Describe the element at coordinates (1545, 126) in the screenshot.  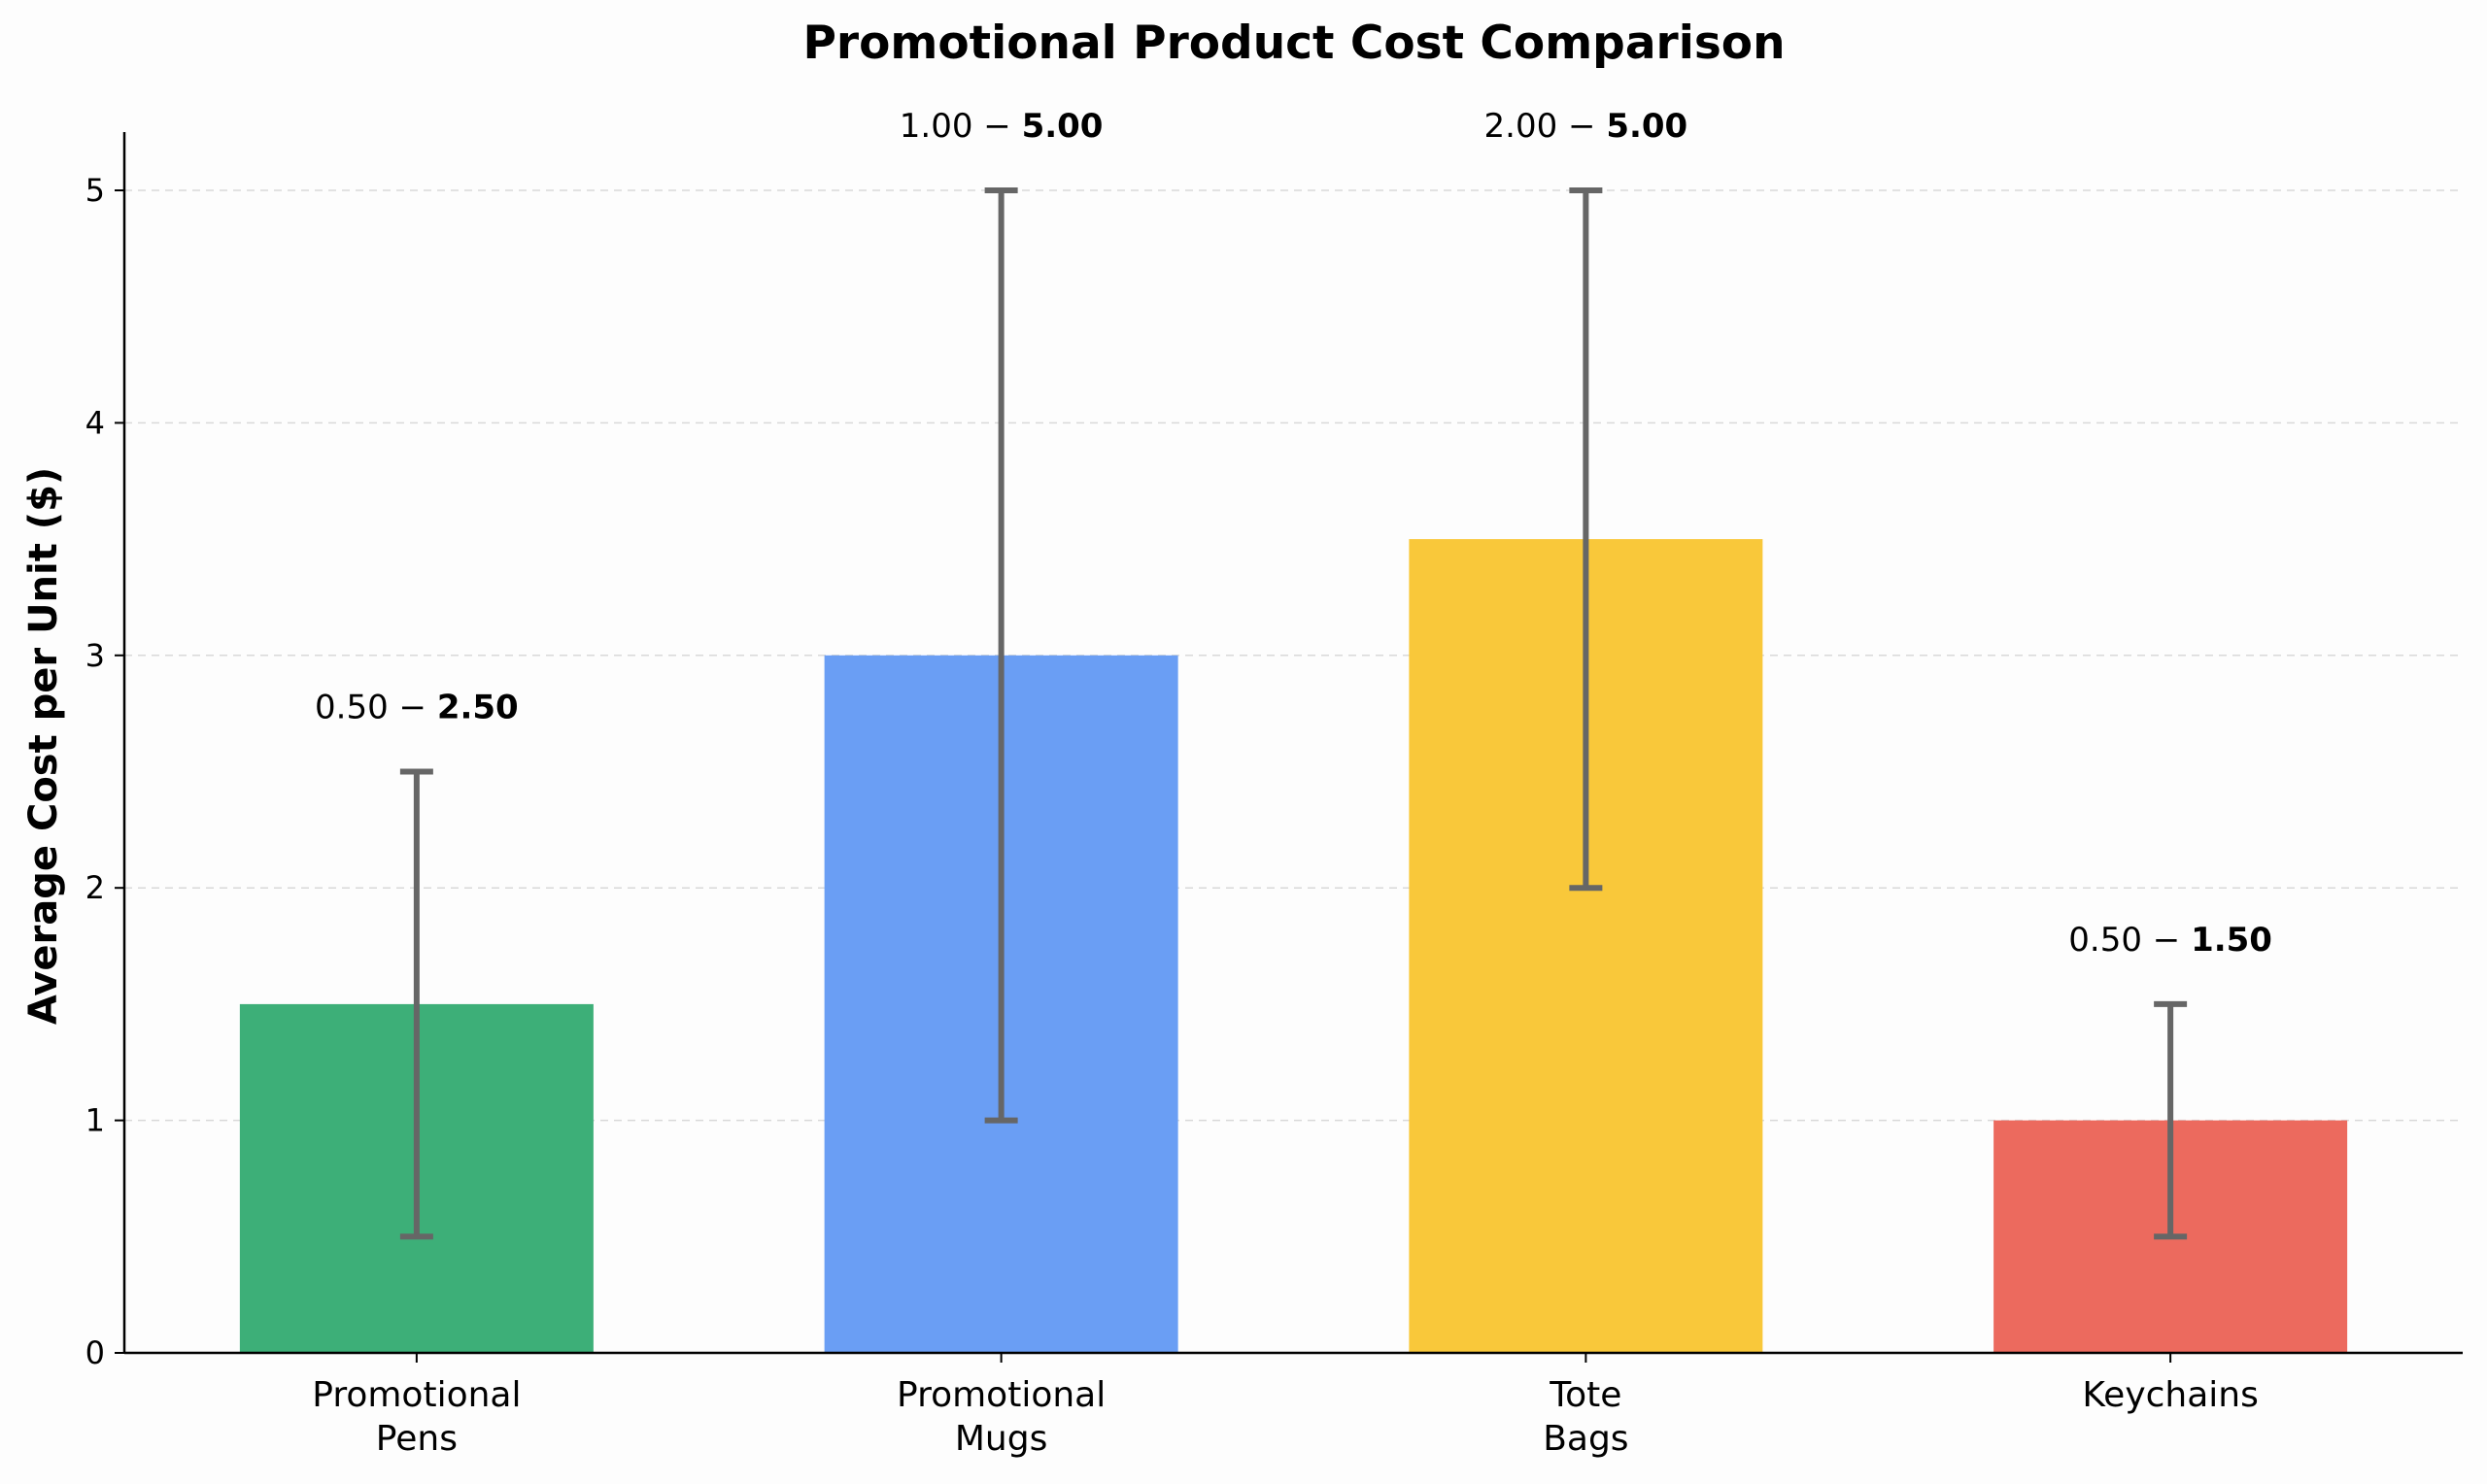
I see `range-low: 2.00 −` at that location.